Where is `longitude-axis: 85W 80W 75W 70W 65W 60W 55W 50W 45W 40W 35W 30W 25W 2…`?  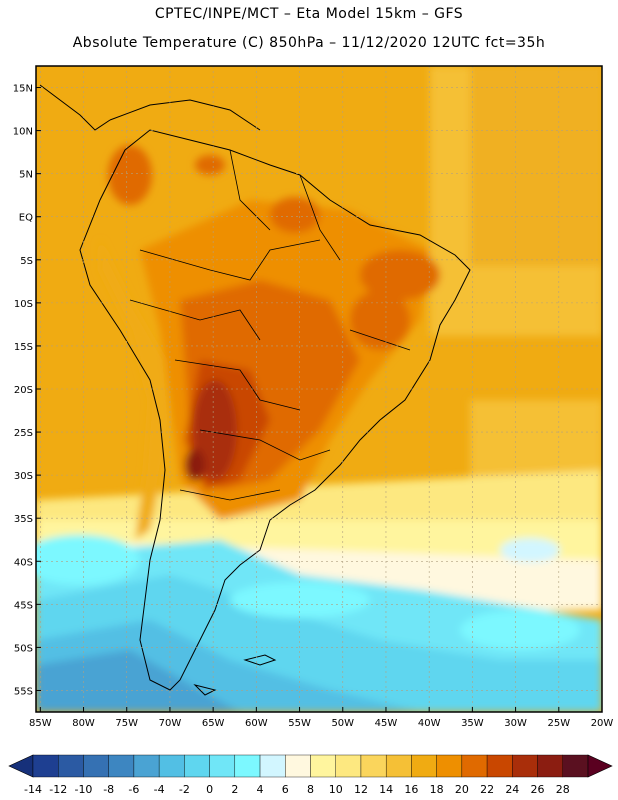 longitude-axis: 85W 80W 75W 70W 65W 60W 55W 50W 45W 40W 35W 30W 25W 2… is located at coordinates (321, 718).